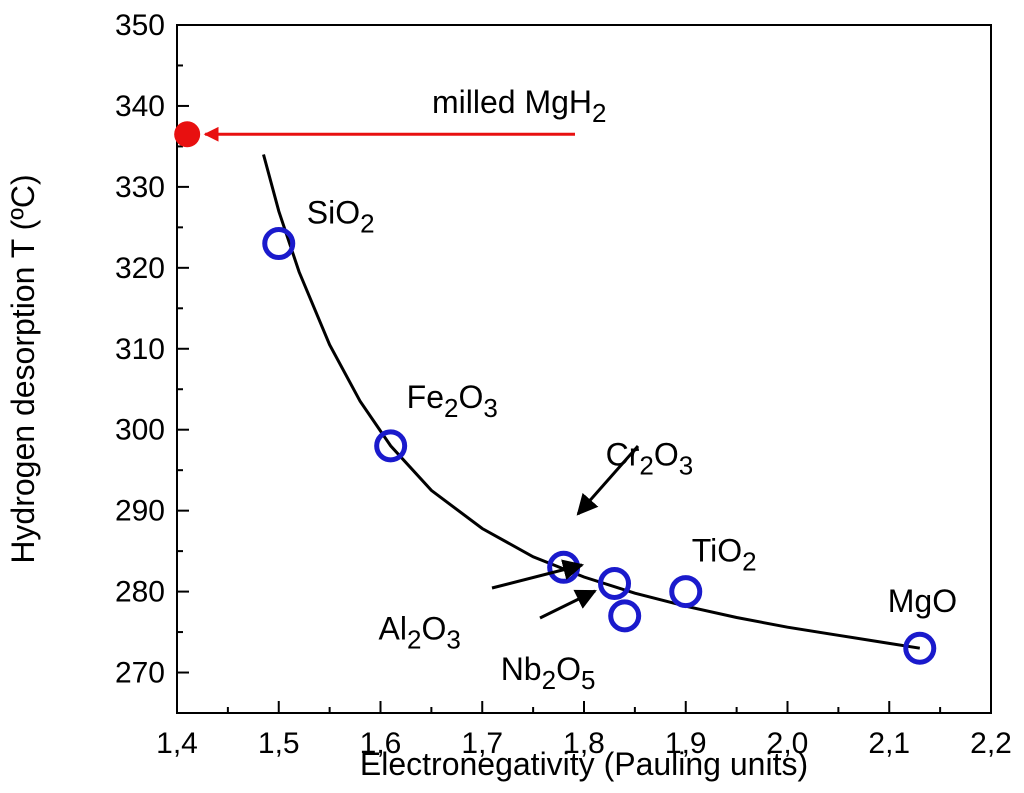 The height and width of the screenshot is (793, 1024). I want to click on y-axis-ticks: 270 280 290 300 310 320 330 340 350, so click(152, 349).